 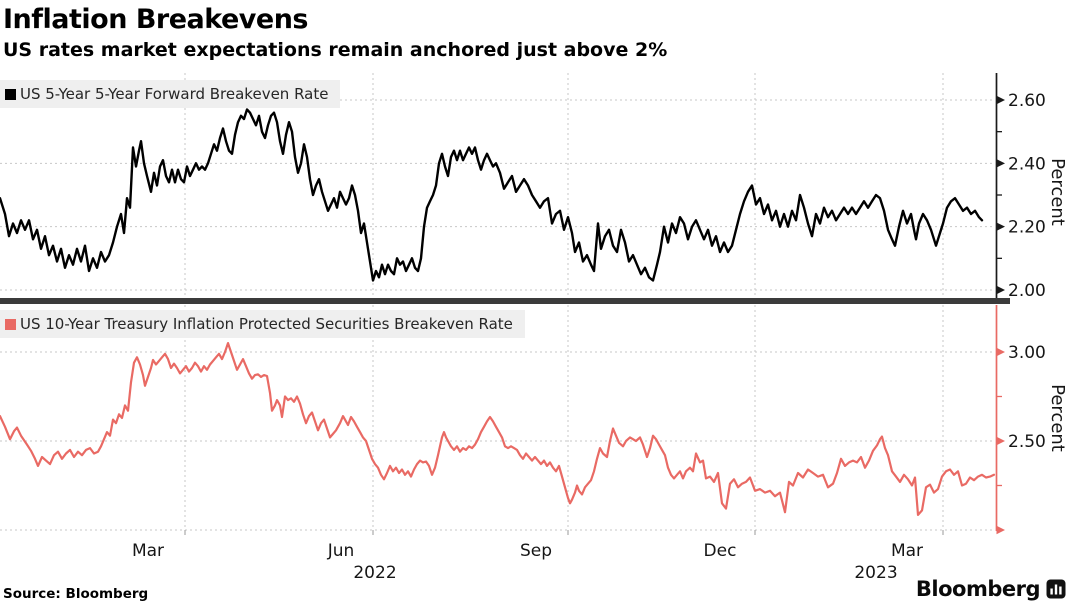 I want to click on series2-swatch, so click(x=10, y=324).